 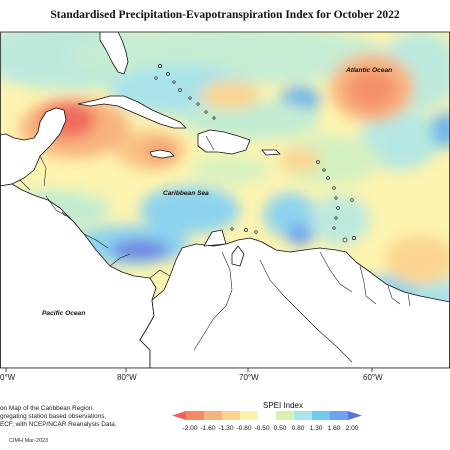 I want to click on legend-tick: -0.80, so click(x=244, y=428).